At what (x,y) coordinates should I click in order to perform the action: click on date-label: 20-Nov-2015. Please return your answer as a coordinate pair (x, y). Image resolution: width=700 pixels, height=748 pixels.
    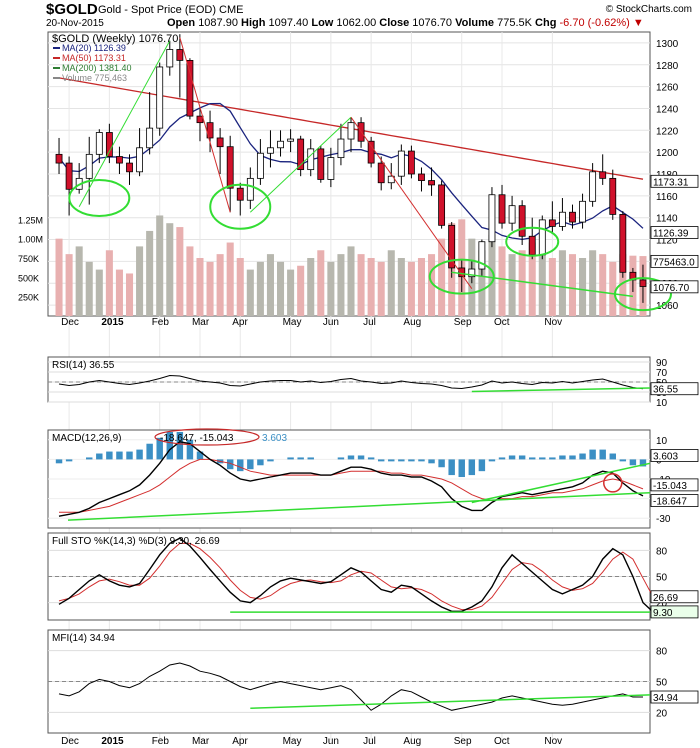
    Looking at the image, I should click on (75, 23).